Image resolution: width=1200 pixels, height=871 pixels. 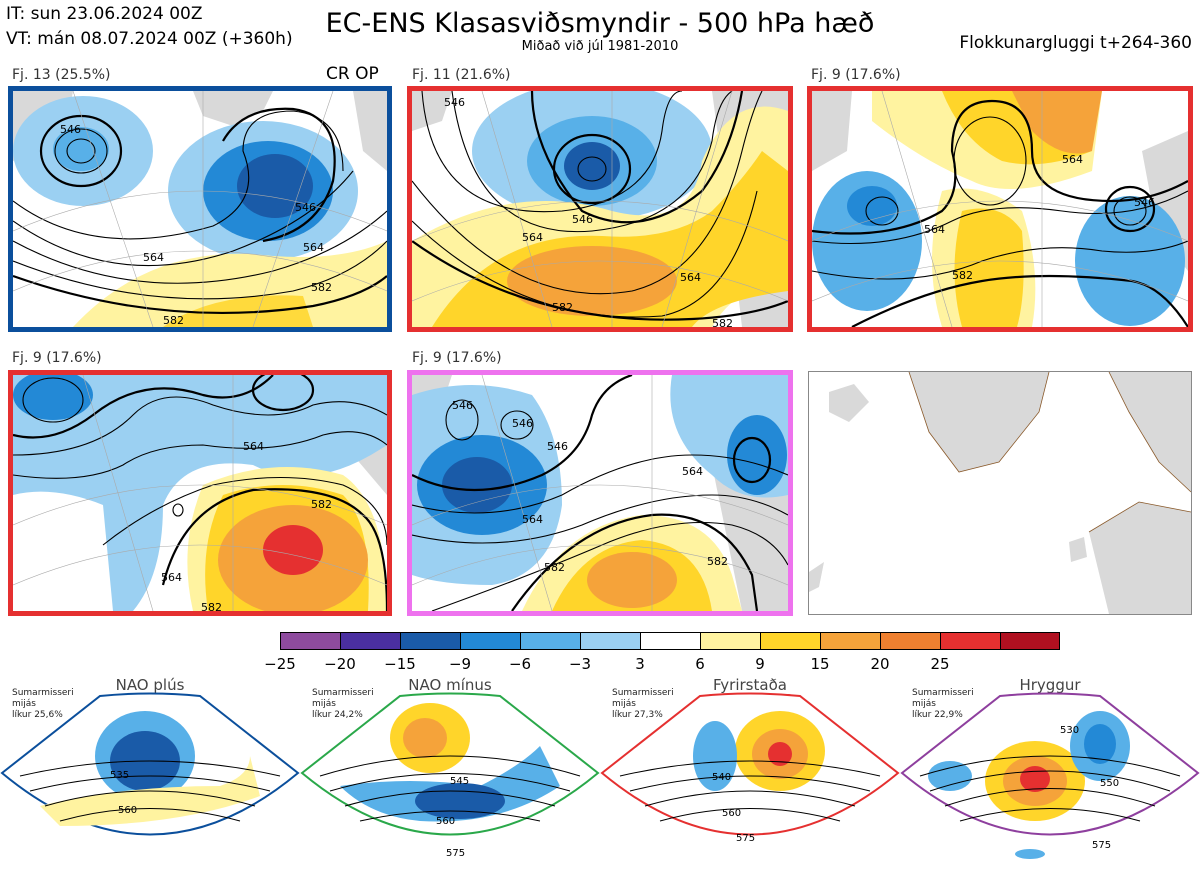 I want to click on base-map, so click(x=1000, y=493).